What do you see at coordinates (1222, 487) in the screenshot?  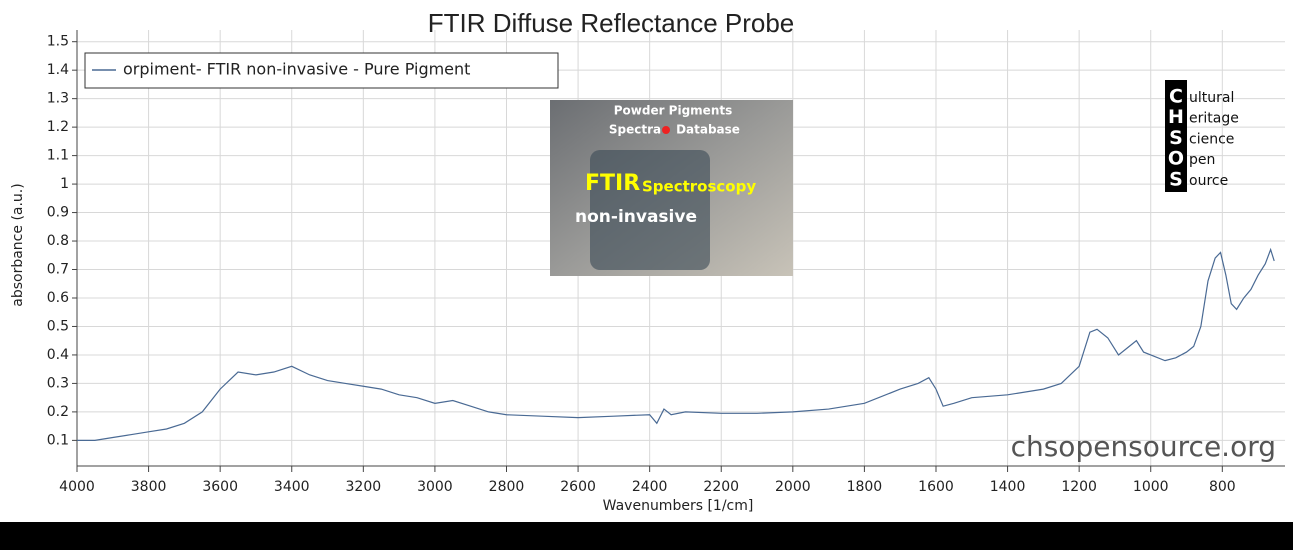 I see `x-tick-label: 800` at bounding box center [1222, 487].